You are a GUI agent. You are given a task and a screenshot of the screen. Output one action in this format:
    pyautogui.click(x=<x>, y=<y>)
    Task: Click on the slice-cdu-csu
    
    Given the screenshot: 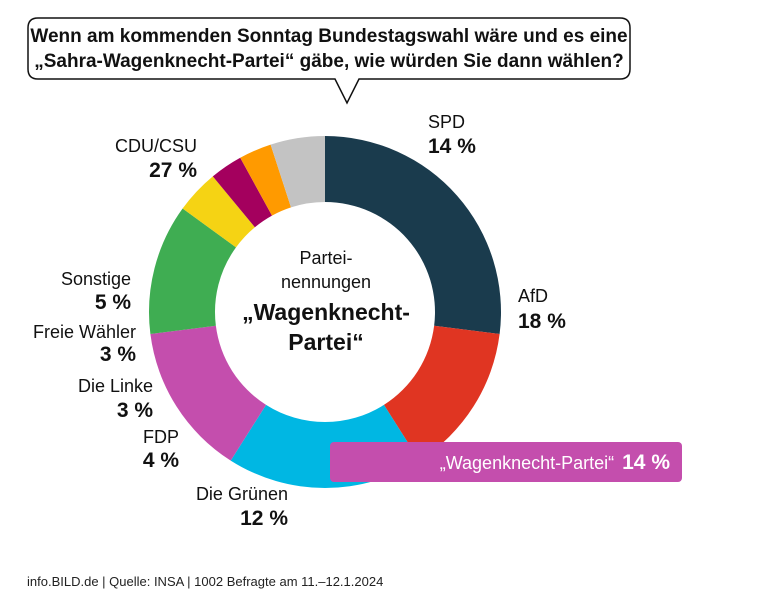 What is the action you would take?
    pyautogui.click(x=413, y=235)
    